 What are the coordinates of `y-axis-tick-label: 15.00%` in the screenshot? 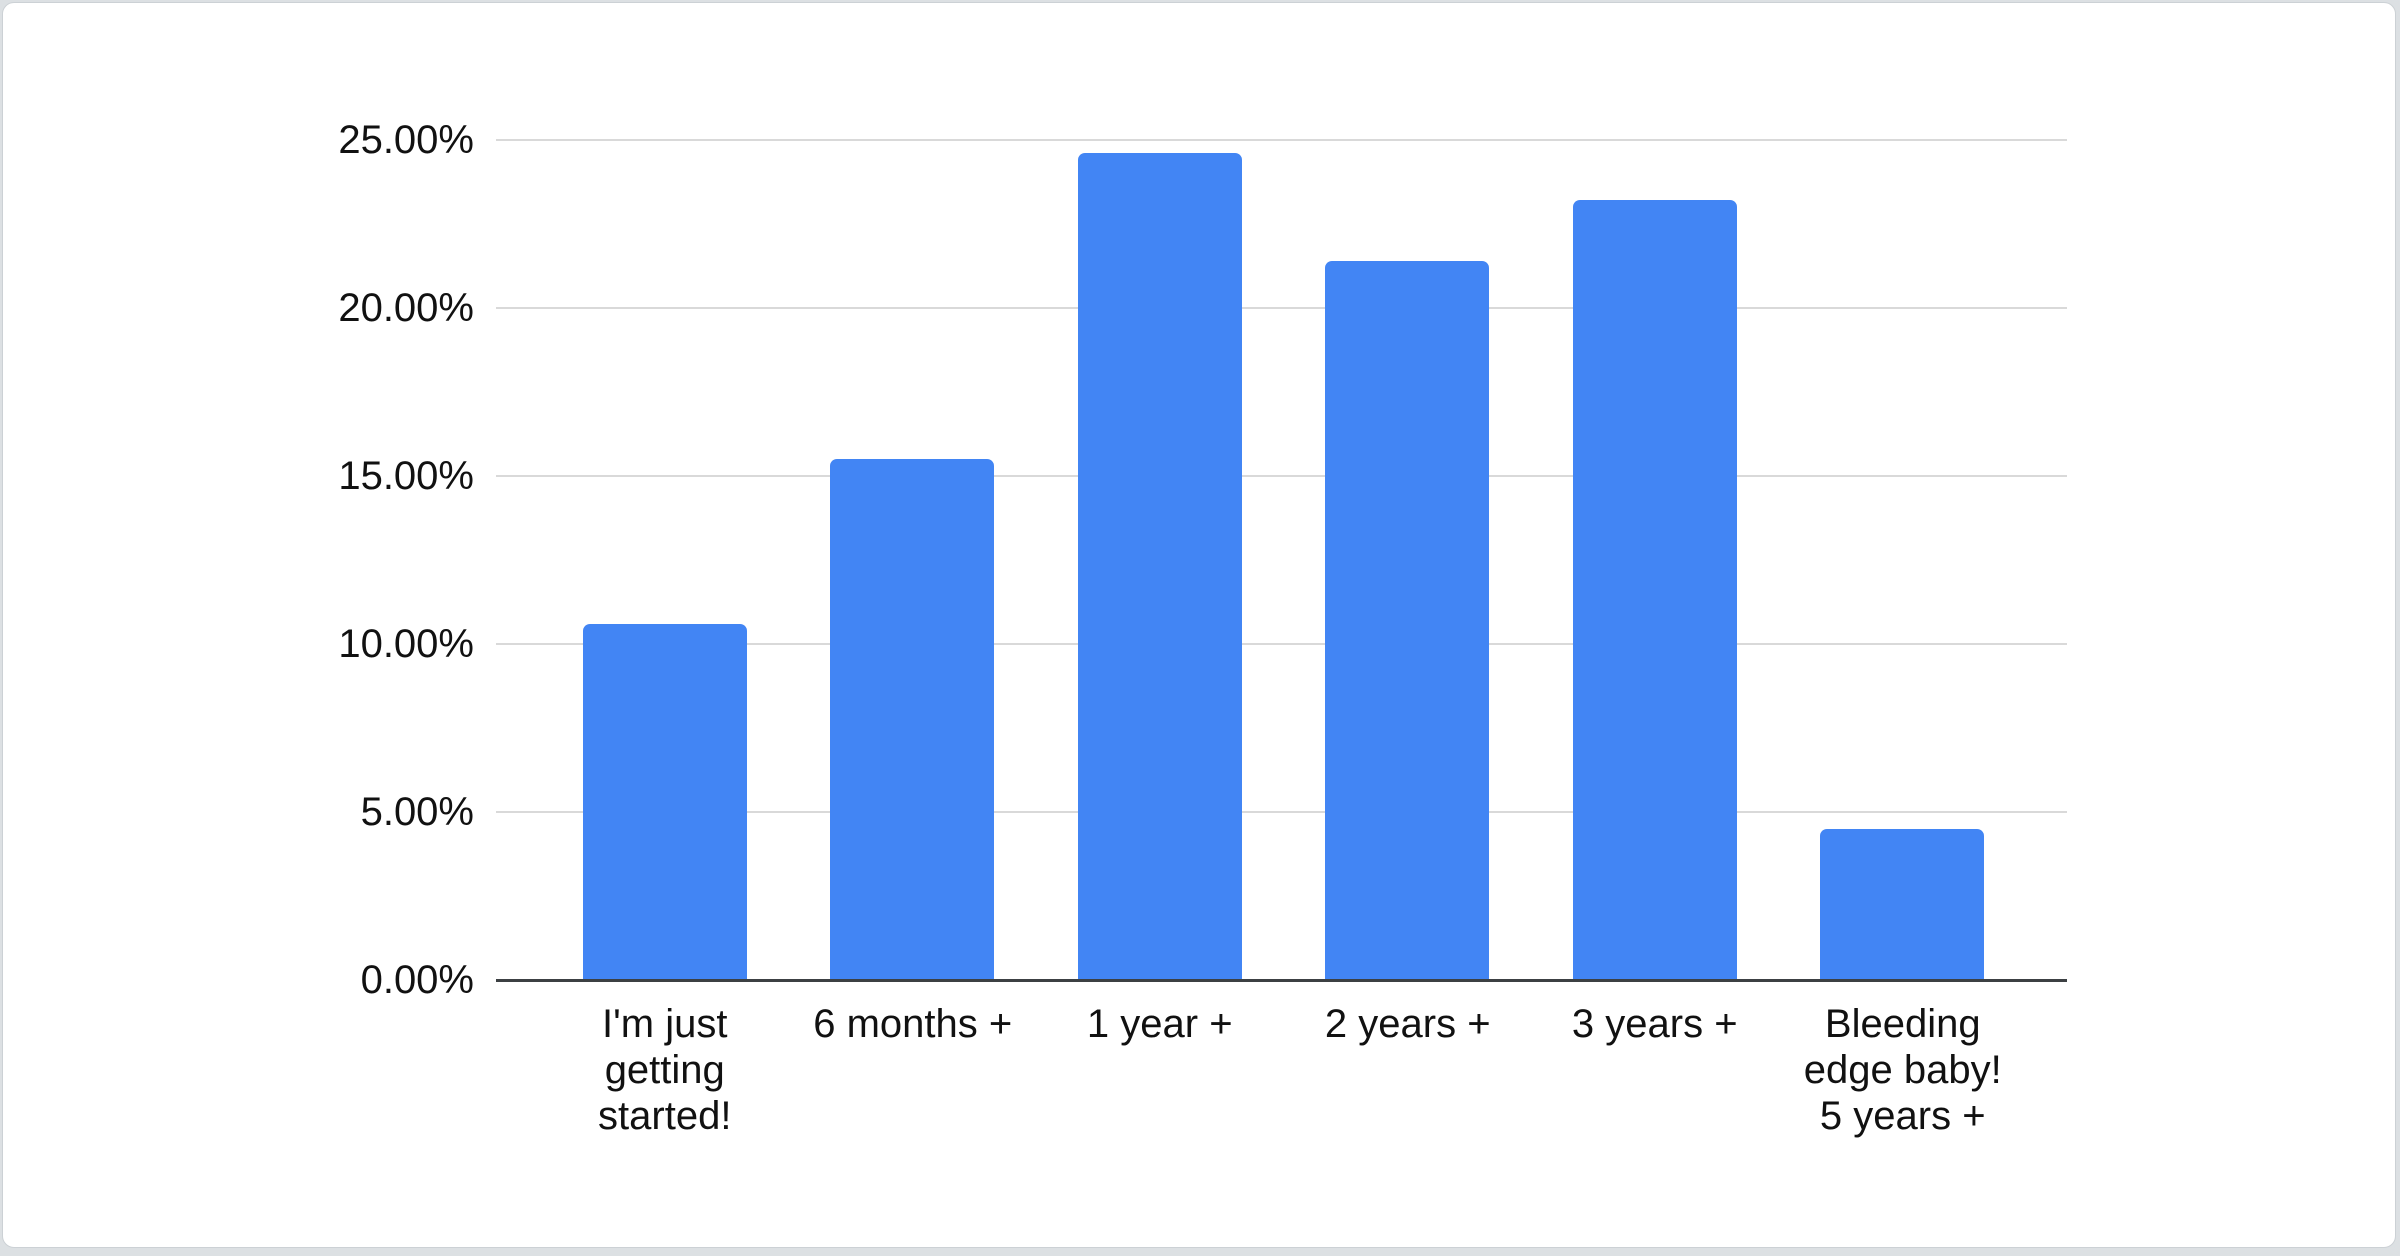 It's located at (406, 476).